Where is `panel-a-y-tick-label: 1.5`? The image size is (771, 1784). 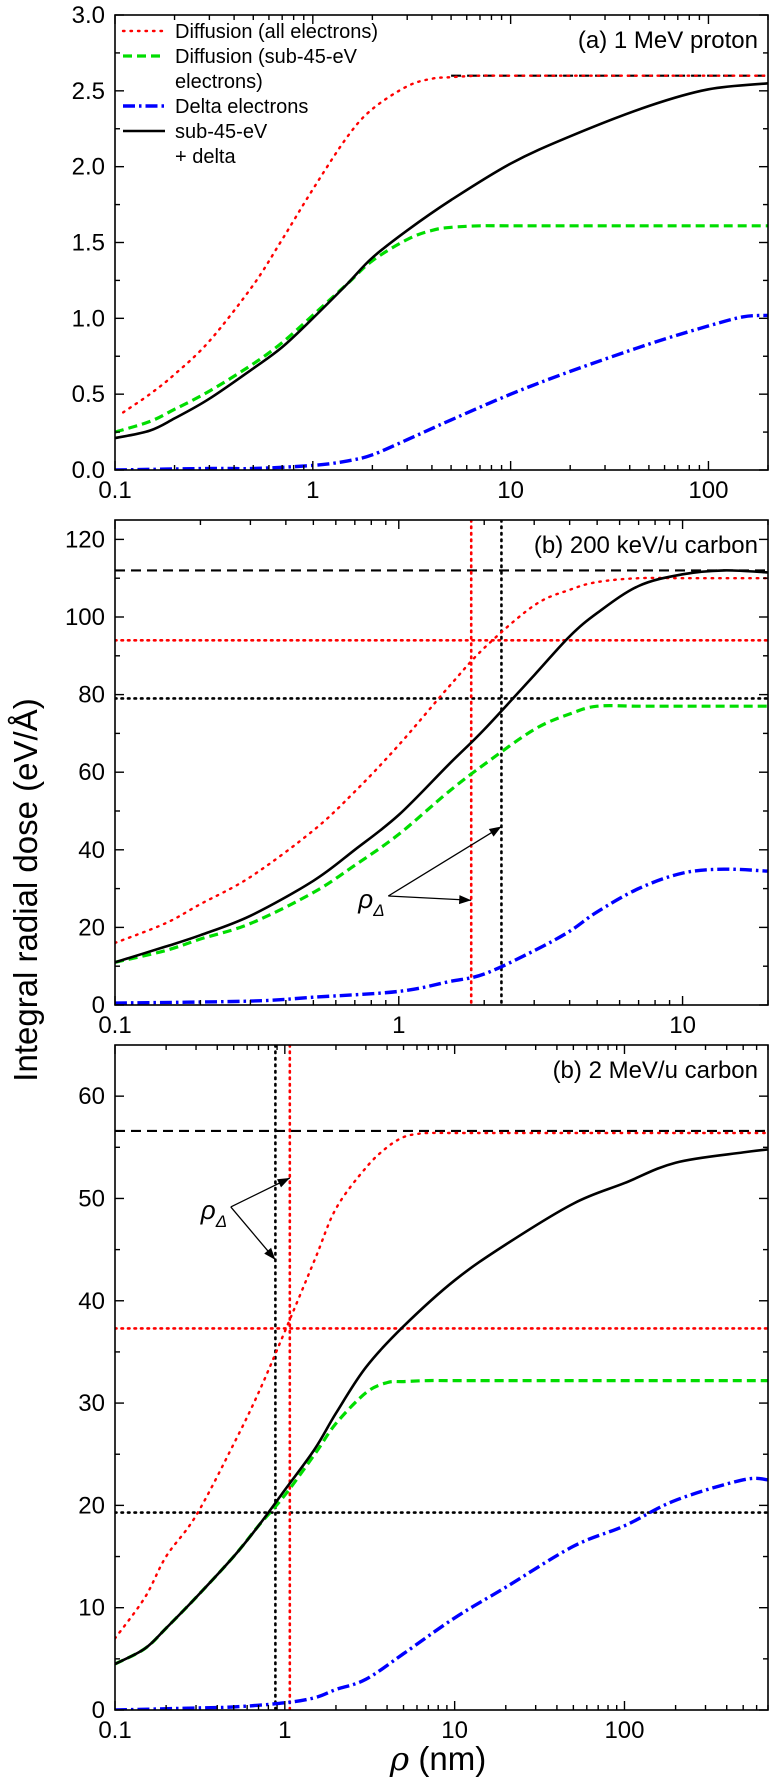 panel-a-y-tick-label: 1.5 is located at coordinates (88, 243).